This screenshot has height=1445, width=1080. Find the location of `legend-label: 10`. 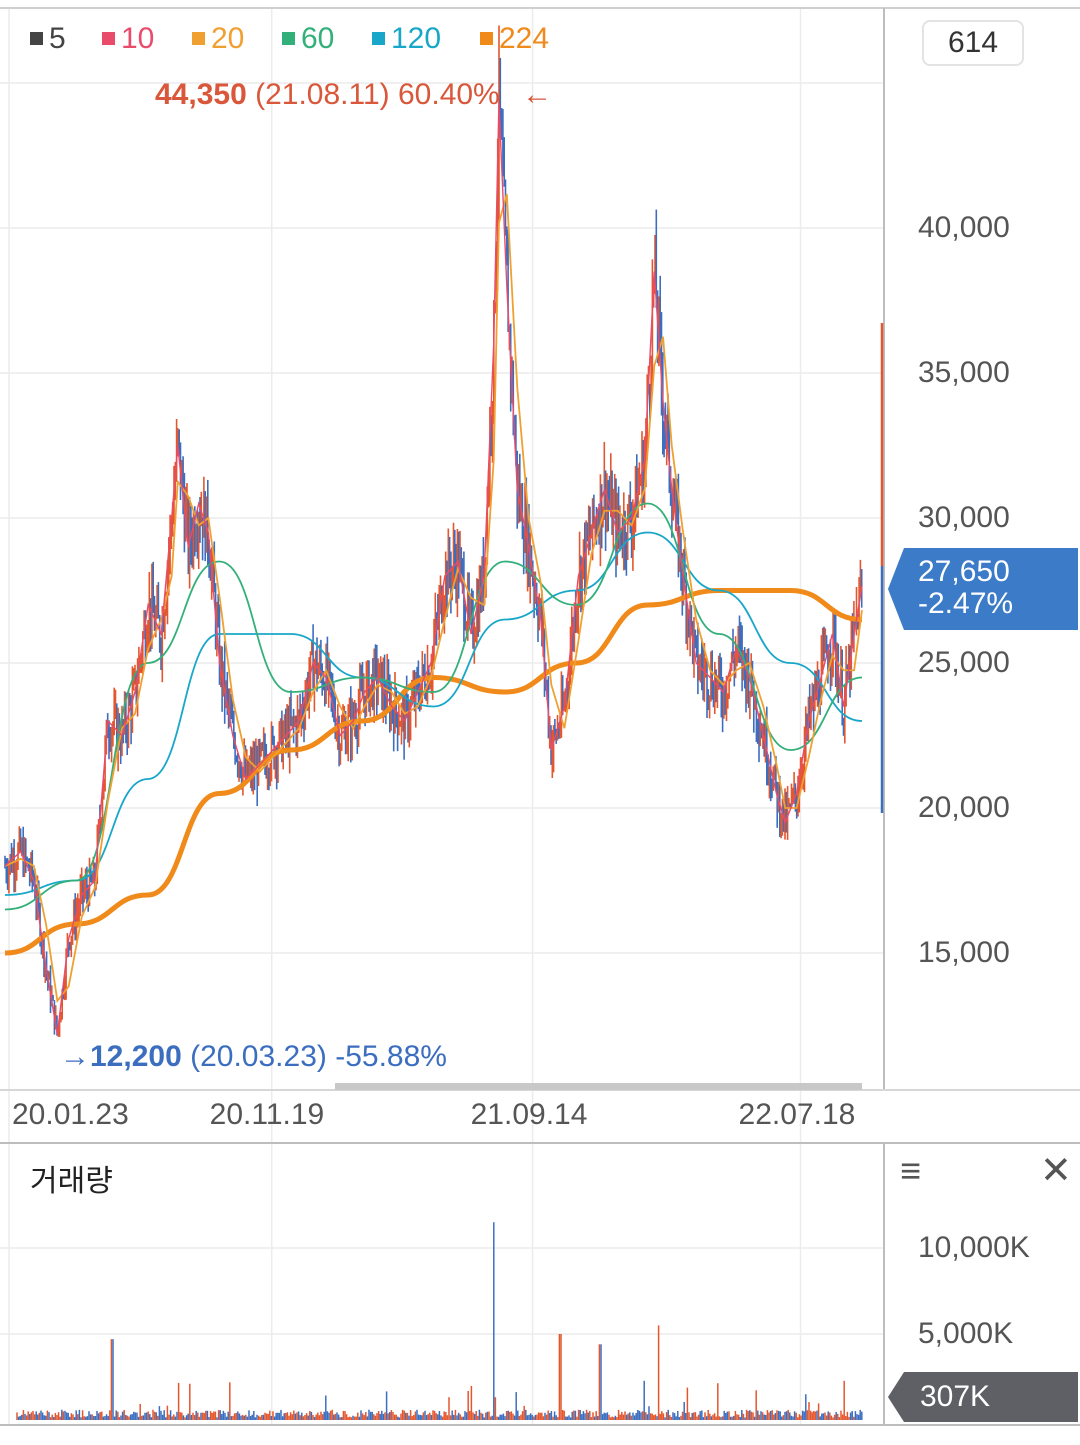

legend-label: 10 is located at coordinates (138, 38).